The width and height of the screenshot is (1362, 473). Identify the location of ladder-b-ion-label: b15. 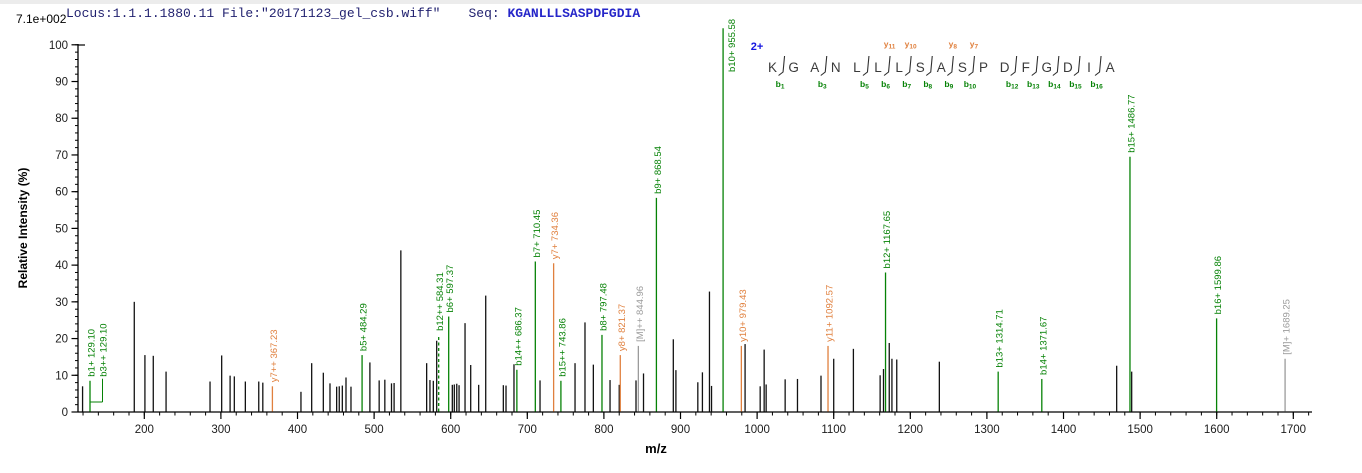
(1075, 85).